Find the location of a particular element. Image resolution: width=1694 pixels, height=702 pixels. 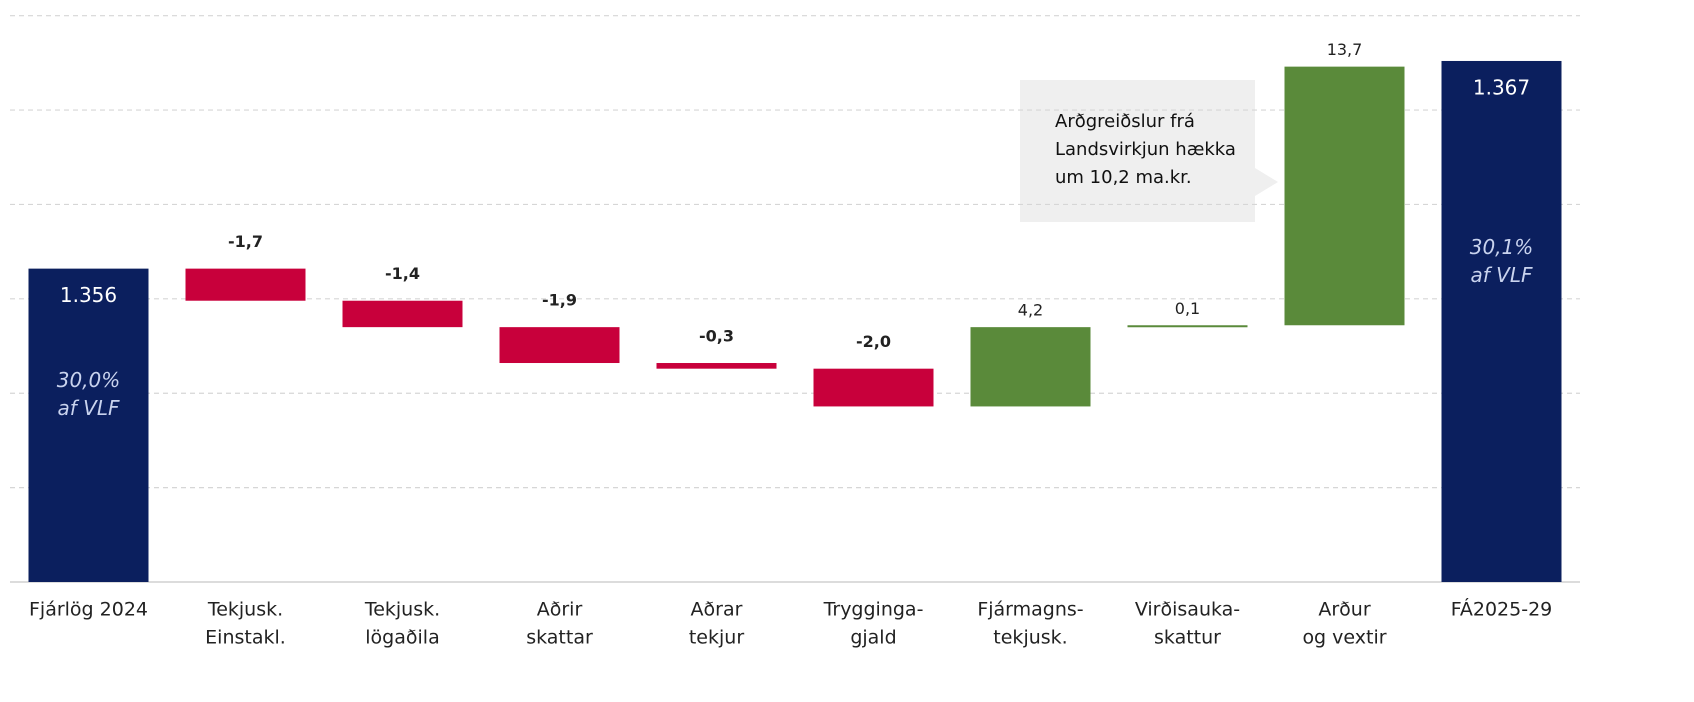

bar-note: 30,0% is located at coordinates (89, 380).